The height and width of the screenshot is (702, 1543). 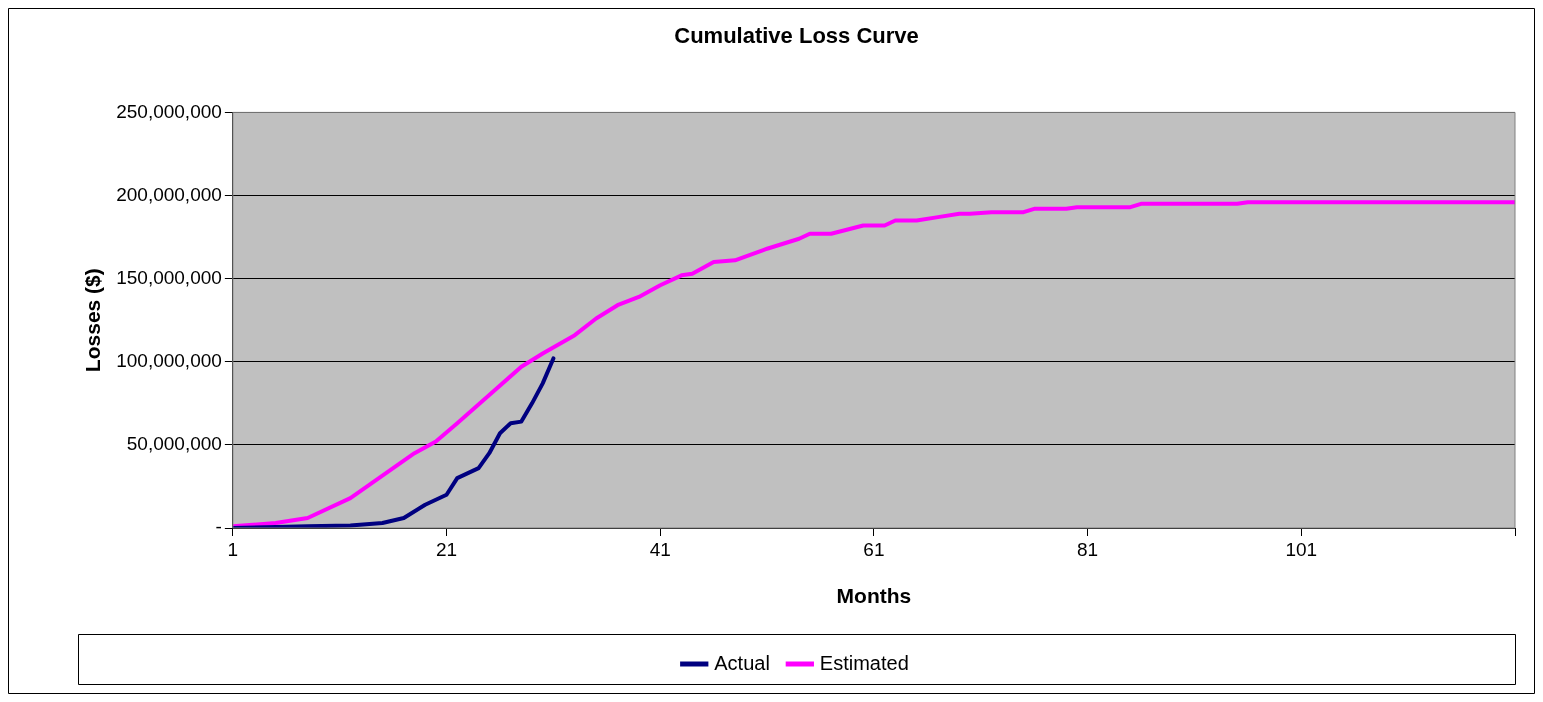 I want to click on y-tick-label: 250,000,000, so click(x=169, y=111).